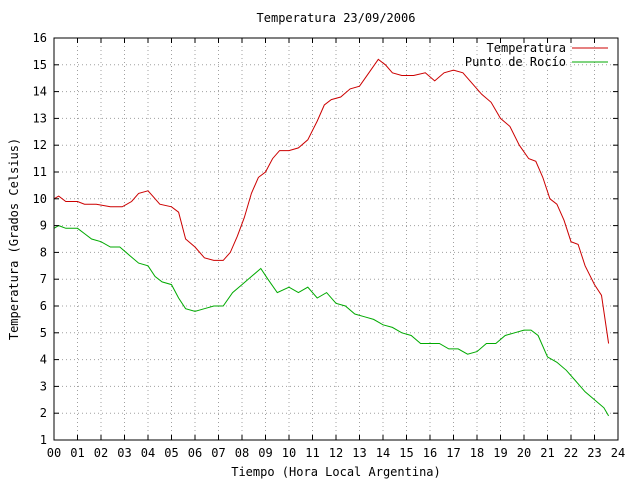 Image resolution: width=640 pixels, height=480 pixels. I want to click on x-tick-label: 08, so click(242, 453).